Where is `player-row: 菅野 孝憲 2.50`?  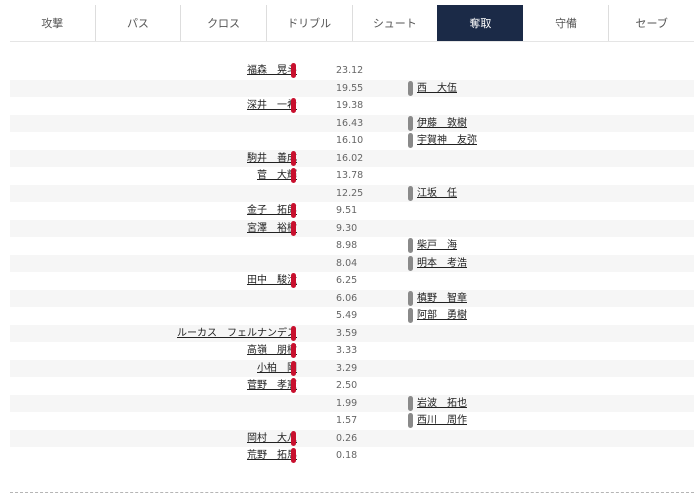 player-row: 菅野 孝憲 2.50 is located at coordinates (352, 386).